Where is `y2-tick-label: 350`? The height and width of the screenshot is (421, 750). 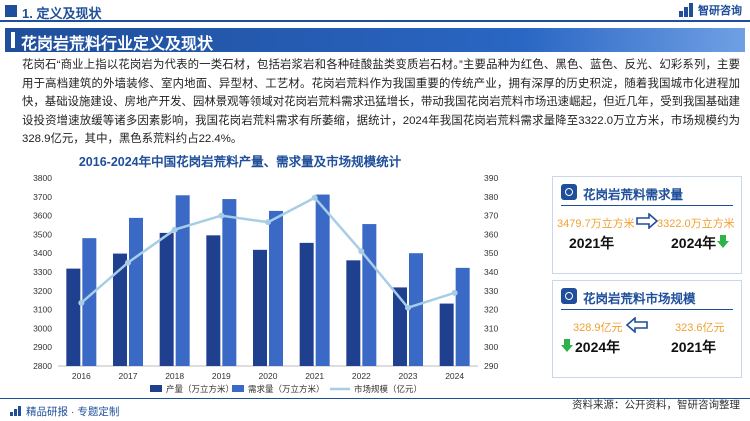 y2-tick-label: 350 is located at coordinates (491, 253).